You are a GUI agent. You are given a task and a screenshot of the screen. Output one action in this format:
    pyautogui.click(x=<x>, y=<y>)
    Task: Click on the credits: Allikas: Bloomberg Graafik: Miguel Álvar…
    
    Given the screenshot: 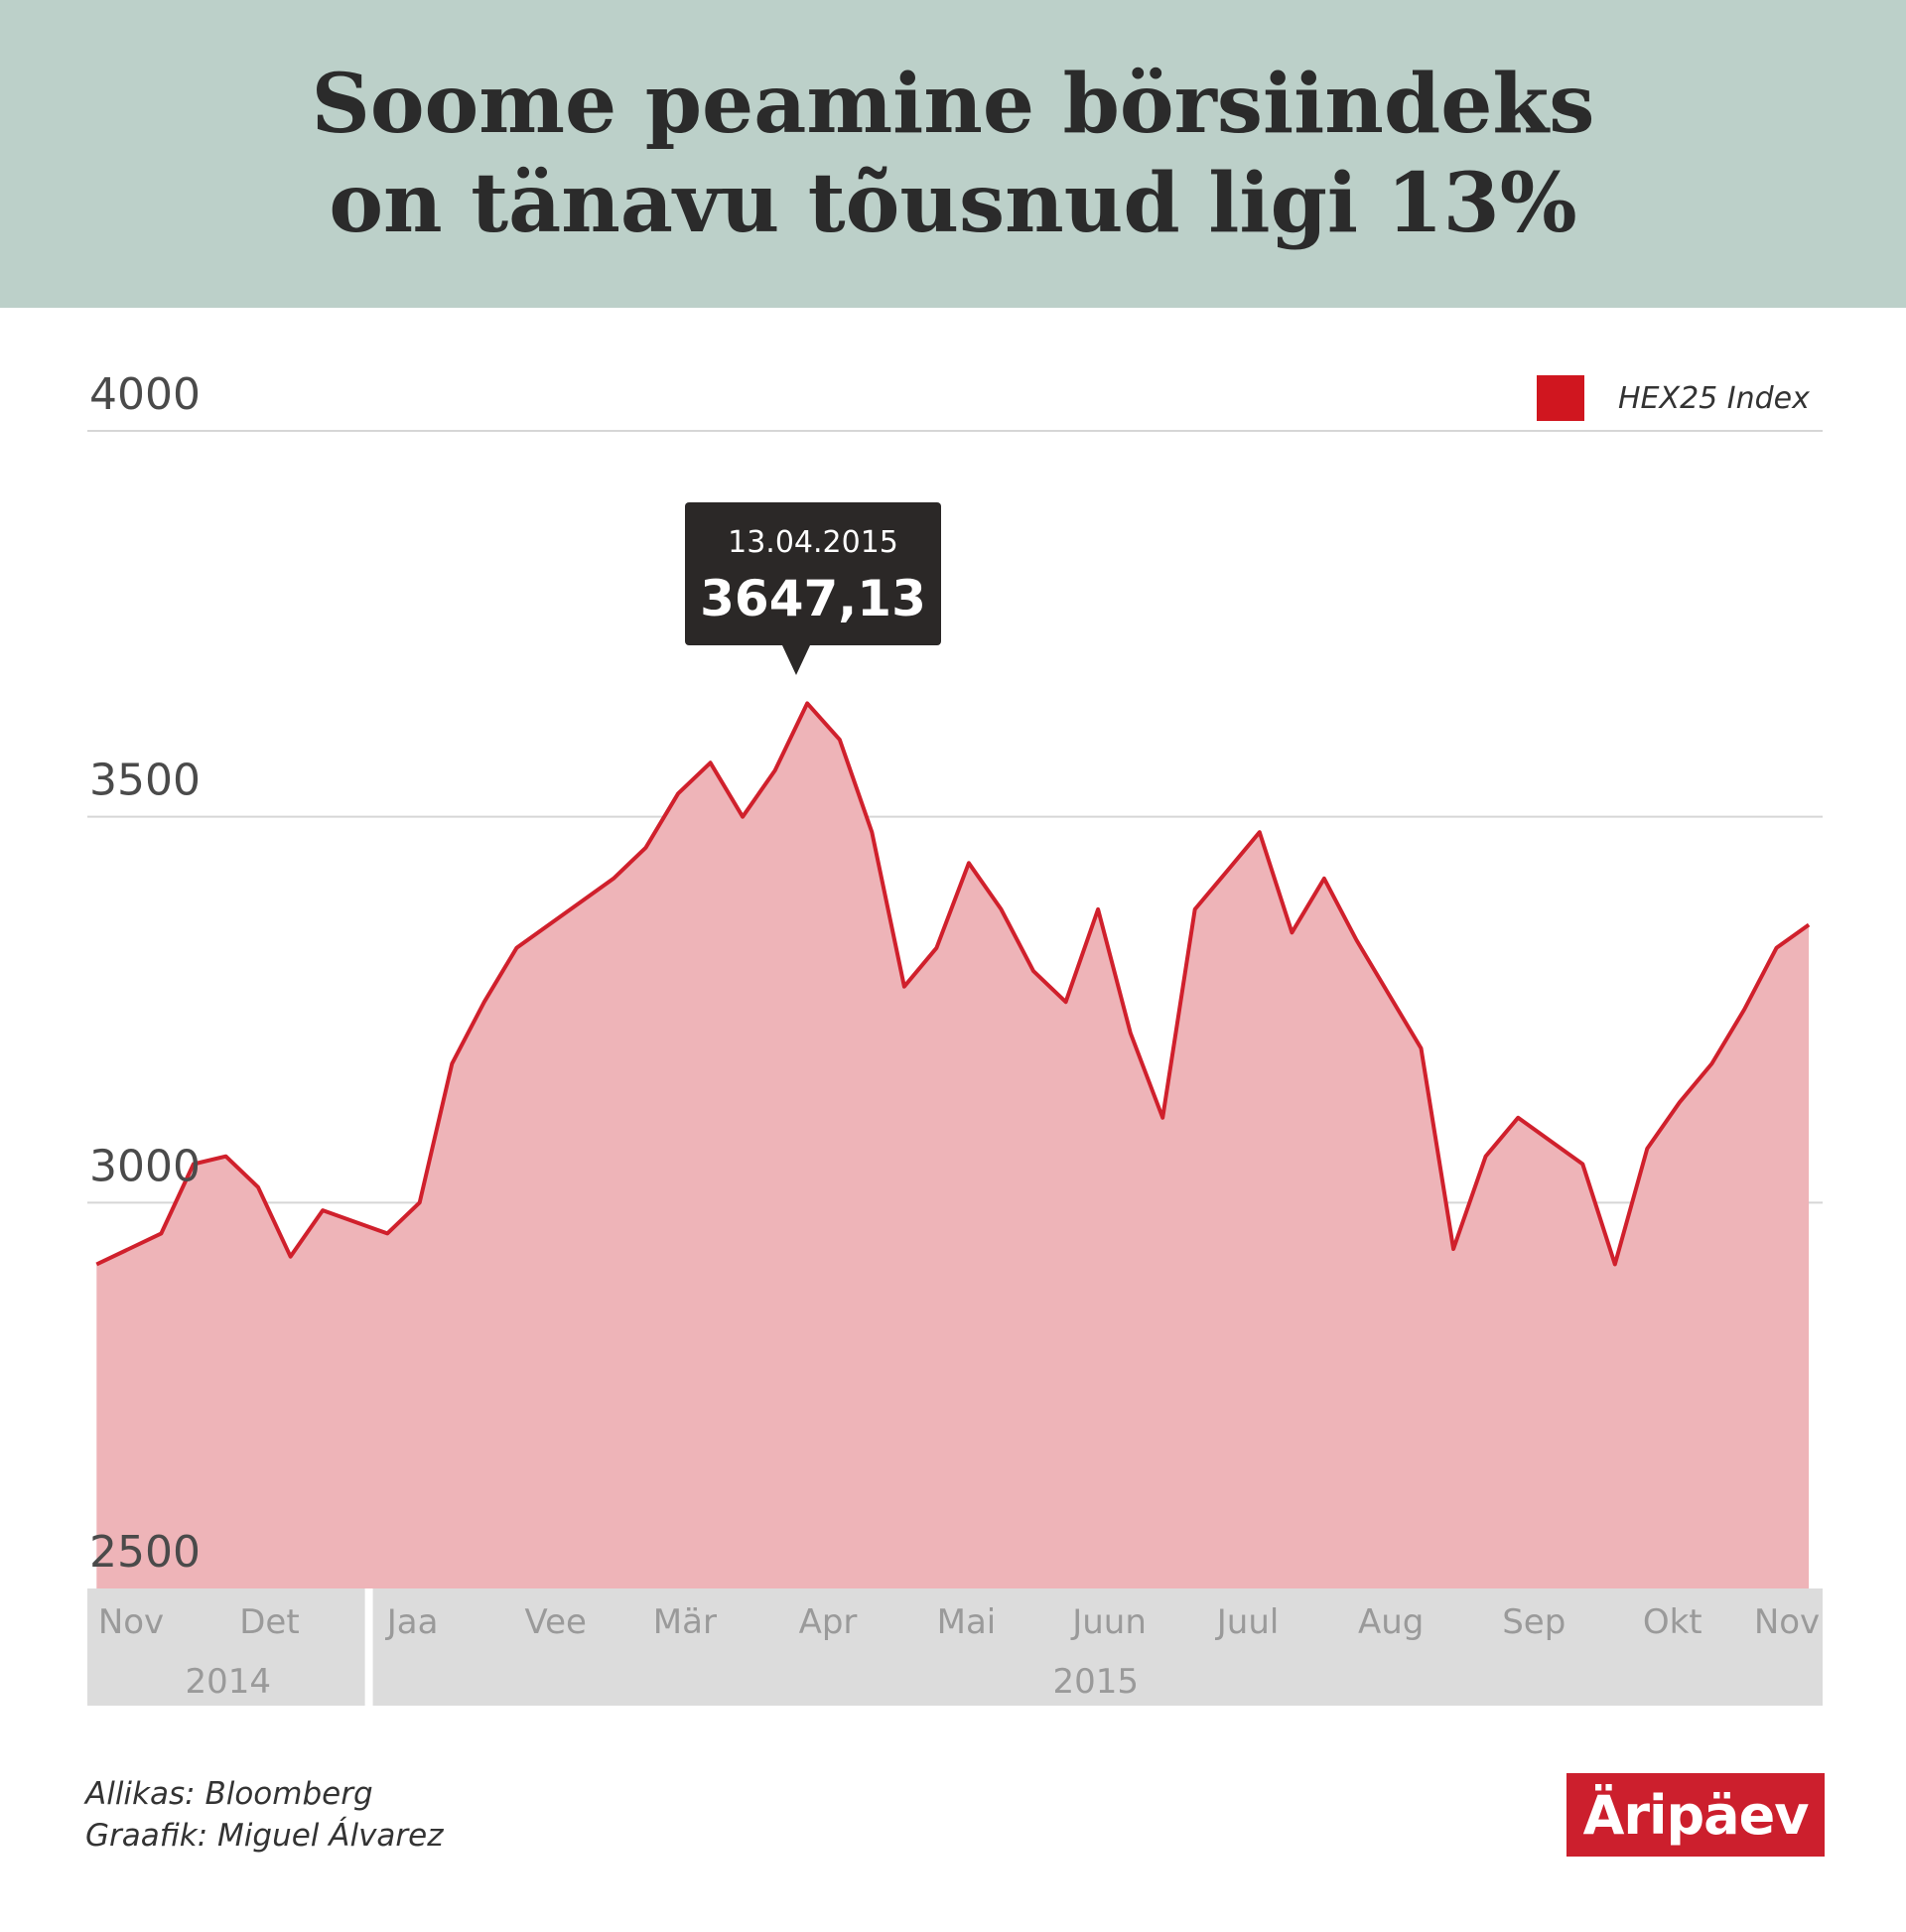 What is the action you would take?
    pyautogui.click(x=264, y=1815)
    